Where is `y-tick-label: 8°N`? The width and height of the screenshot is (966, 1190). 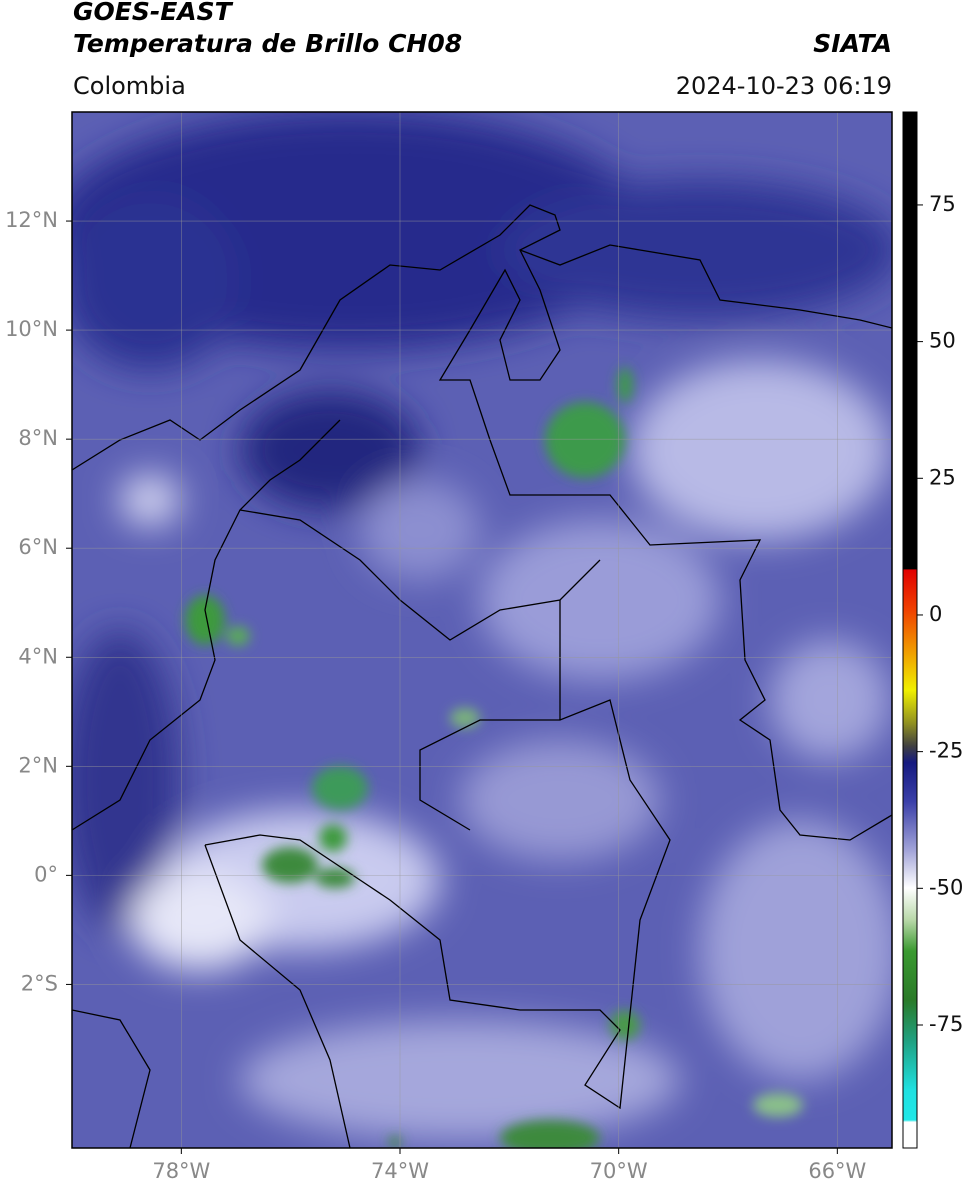 y-tick-label: 8°N is located at coordinates (38, 438).